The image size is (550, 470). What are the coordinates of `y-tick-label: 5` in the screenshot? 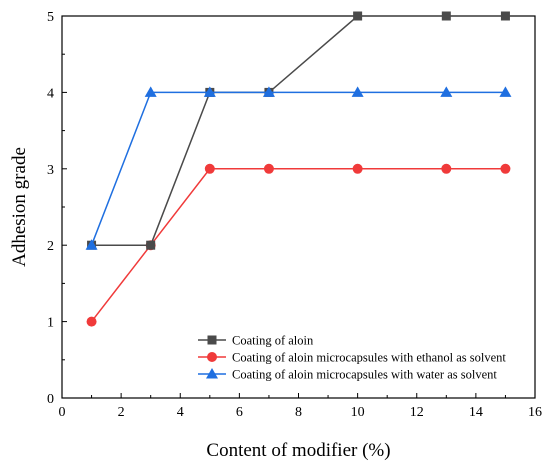 It's located at (50, 17).